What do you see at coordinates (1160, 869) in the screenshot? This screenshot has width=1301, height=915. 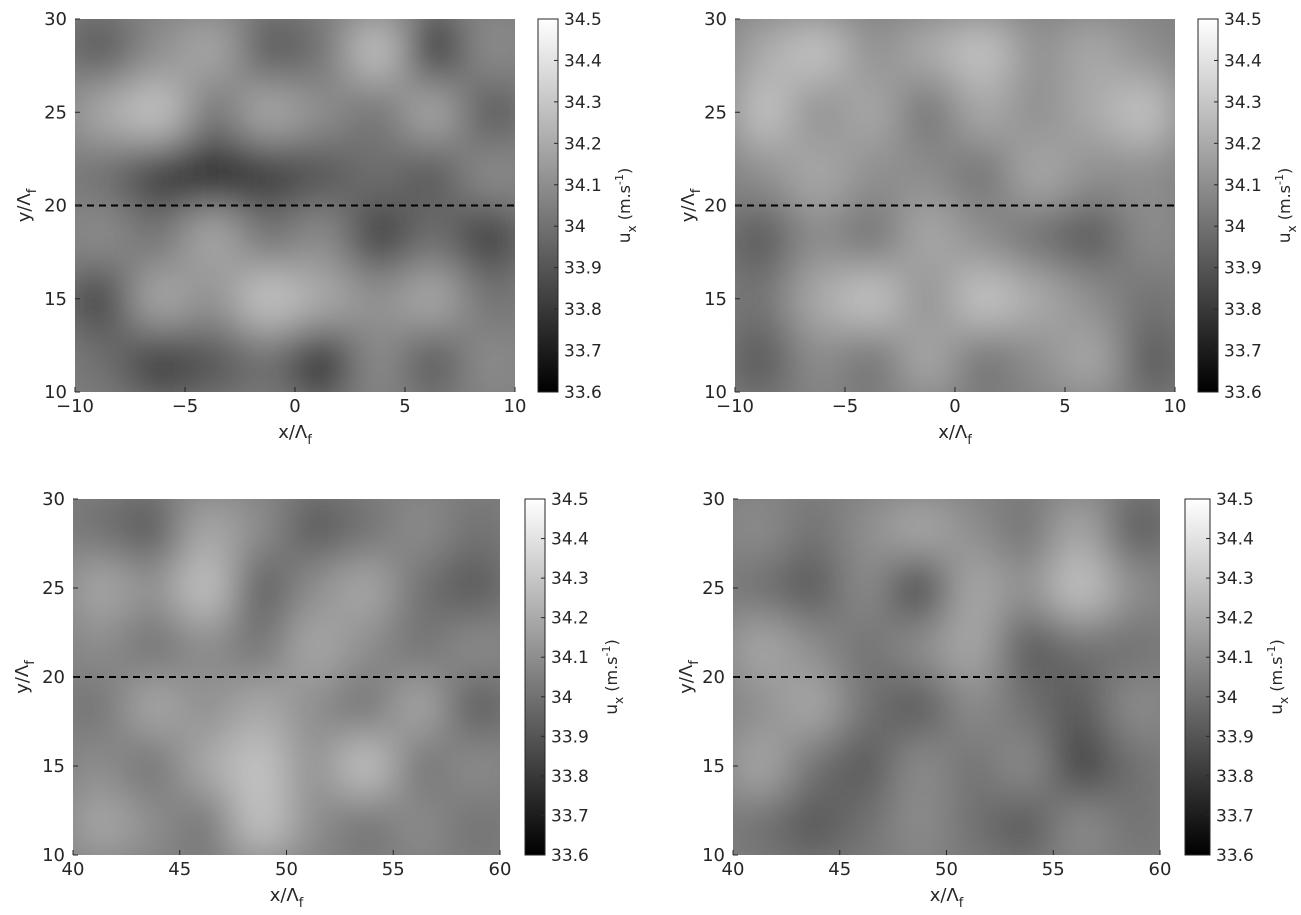 I see `x-tick-label: 60` at bounding box center [1160, 869].